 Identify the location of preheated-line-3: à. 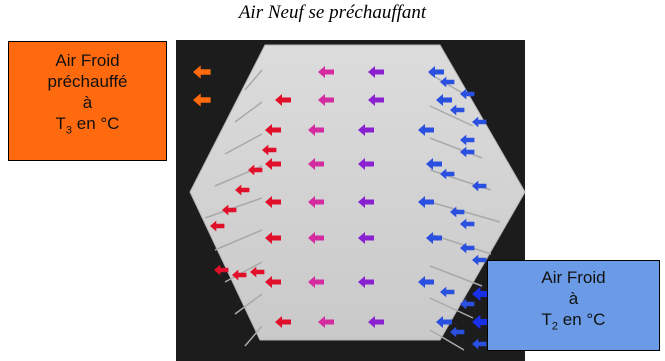
(87, 102).